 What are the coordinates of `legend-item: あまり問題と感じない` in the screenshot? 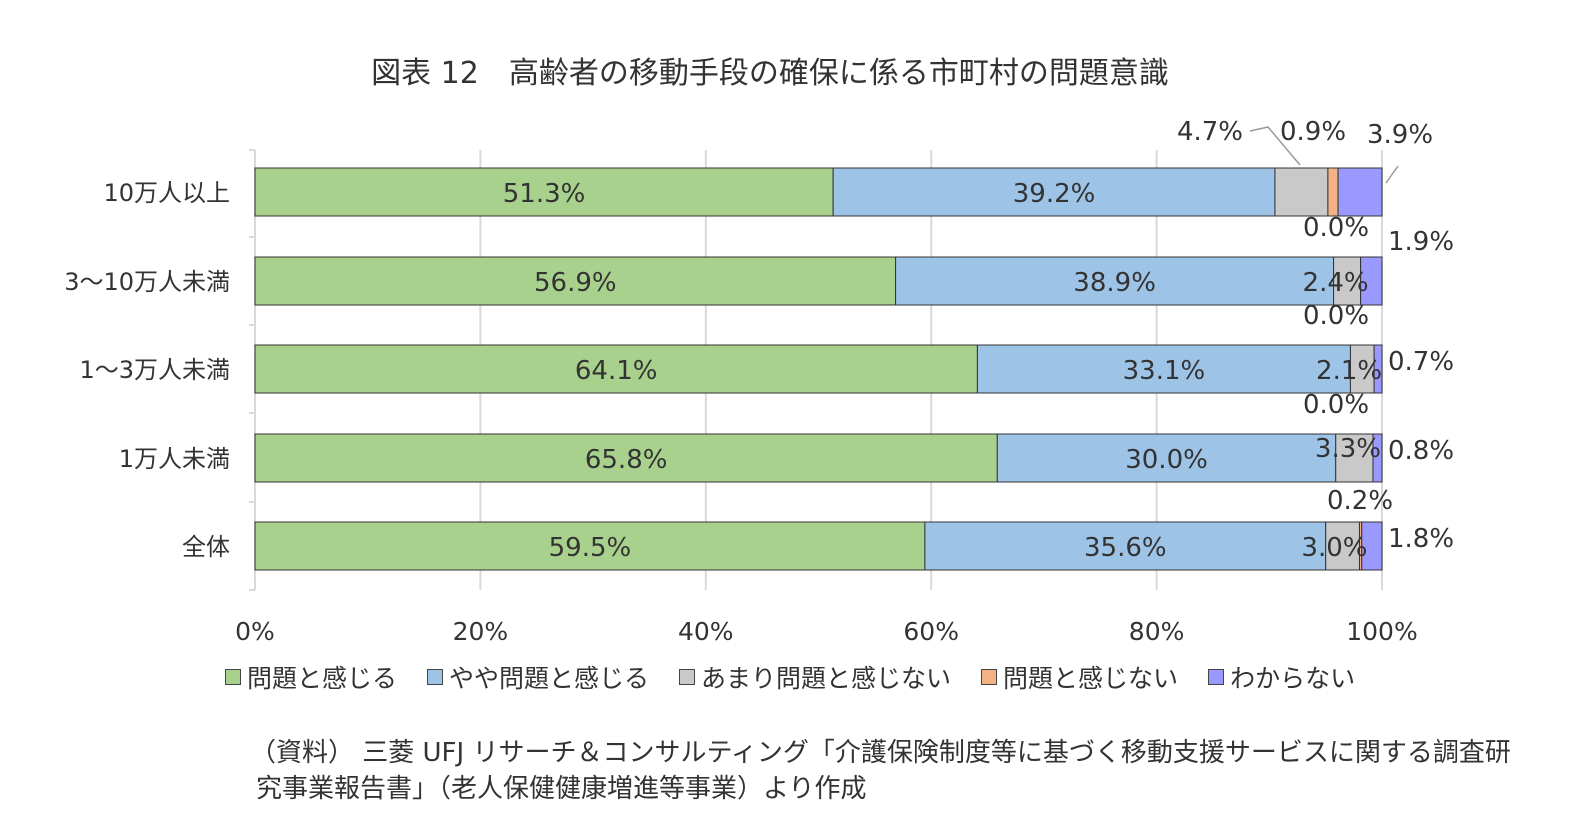 It's located at (815, 677).